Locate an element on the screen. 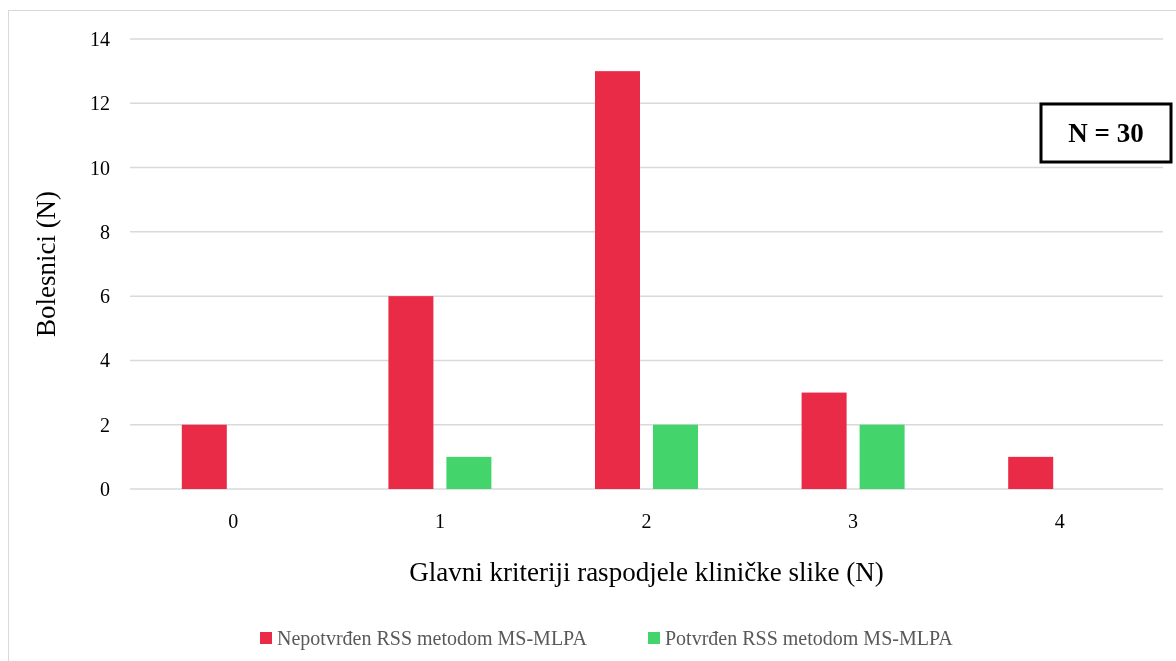 The image size is (1176, 661). y-tick-label: 12 is located at coordinates (100, 103).